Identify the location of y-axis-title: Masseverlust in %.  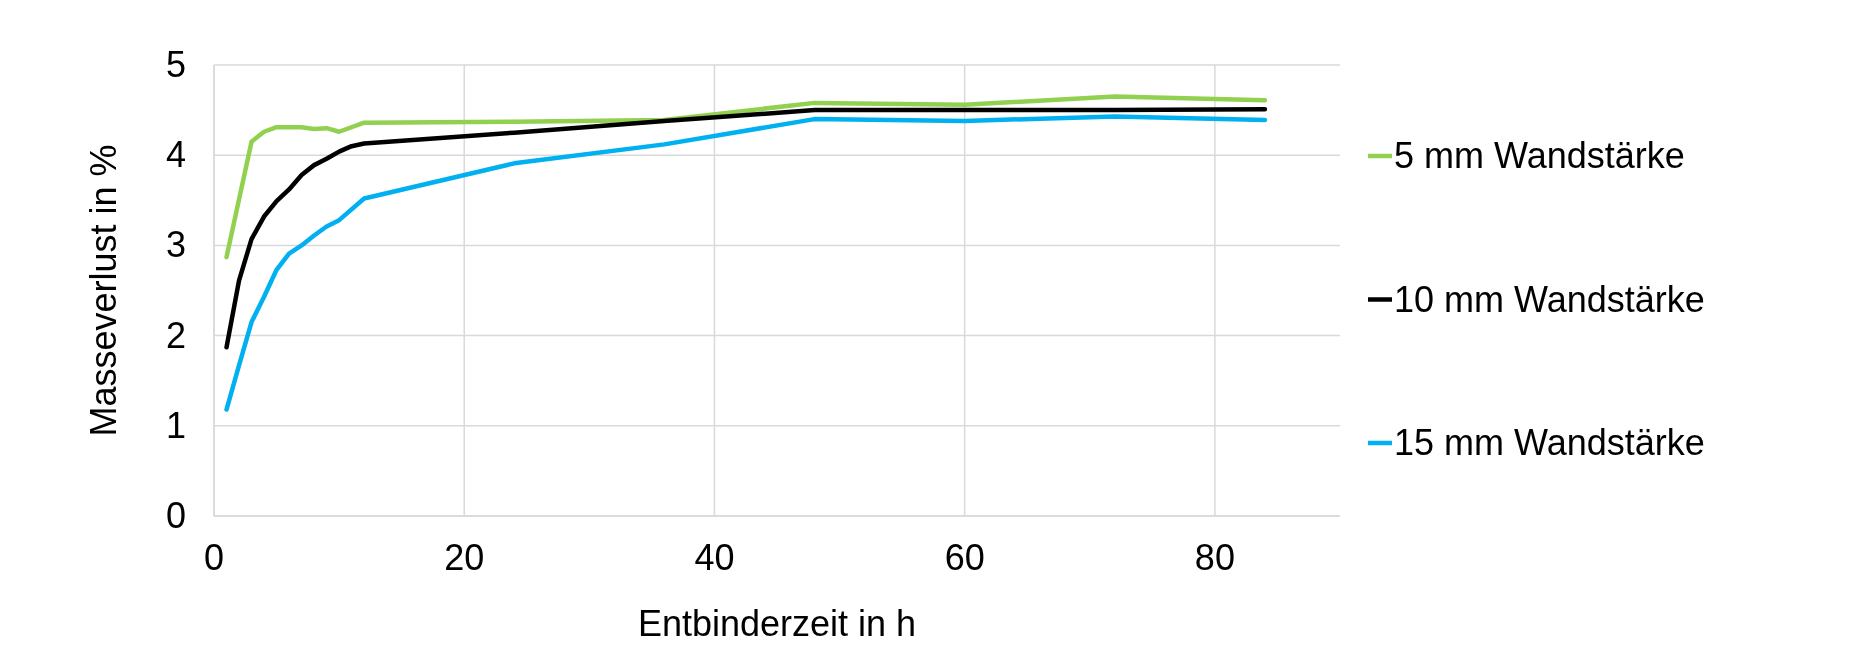
(103, 290).